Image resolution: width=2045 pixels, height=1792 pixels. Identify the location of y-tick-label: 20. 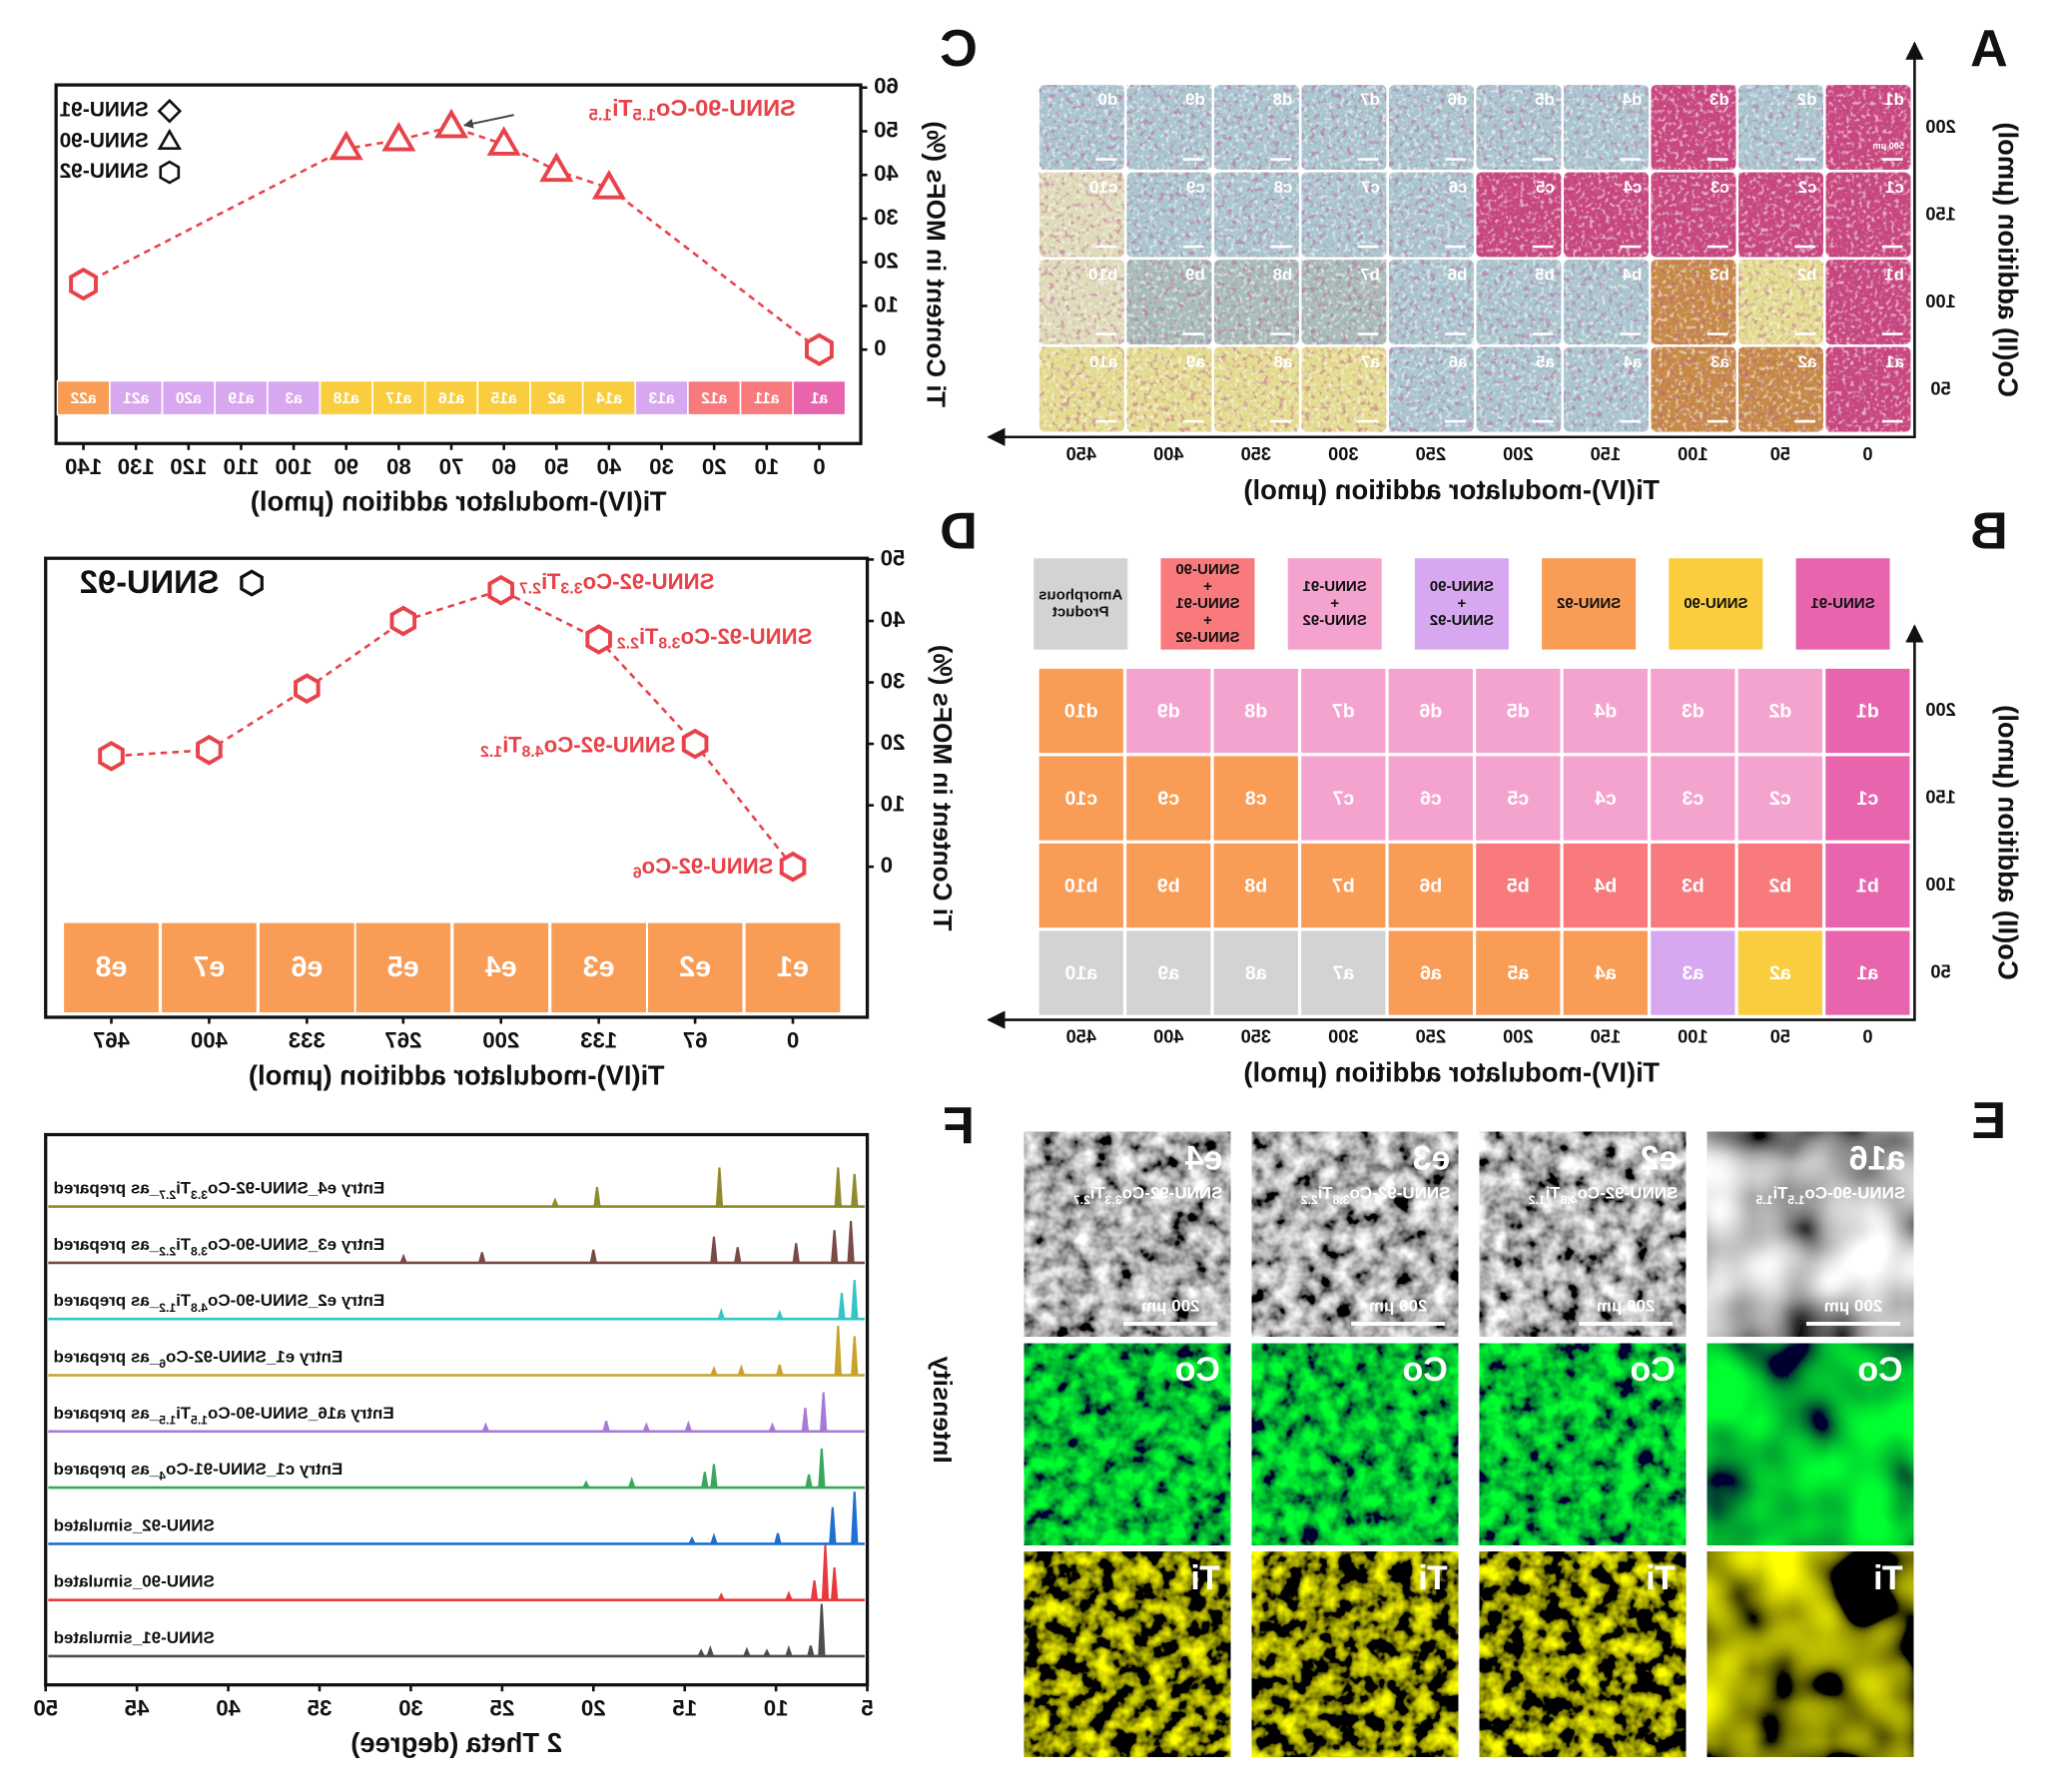
(893, 742).